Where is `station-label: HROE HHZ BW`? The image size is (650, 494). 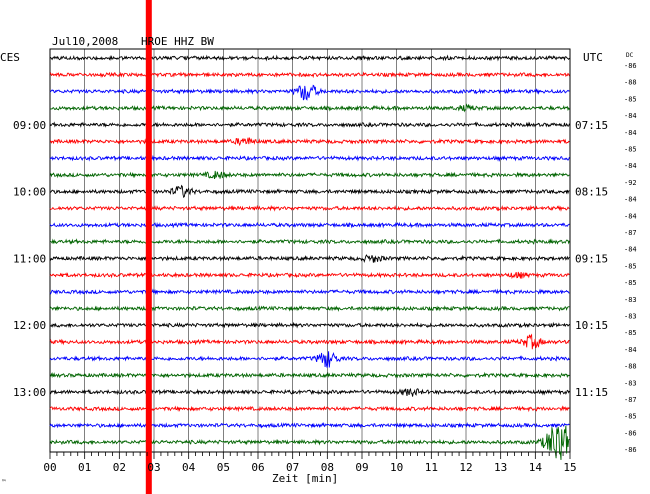
station-label: HROE HHZ BW is located at coordinates (177, 41).